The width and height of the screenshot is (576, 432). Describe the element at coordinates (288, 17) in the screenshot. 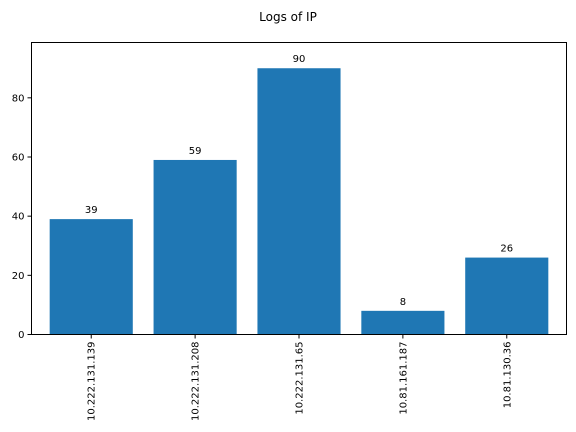

I see `chart-title: Logs of IP` at that location.